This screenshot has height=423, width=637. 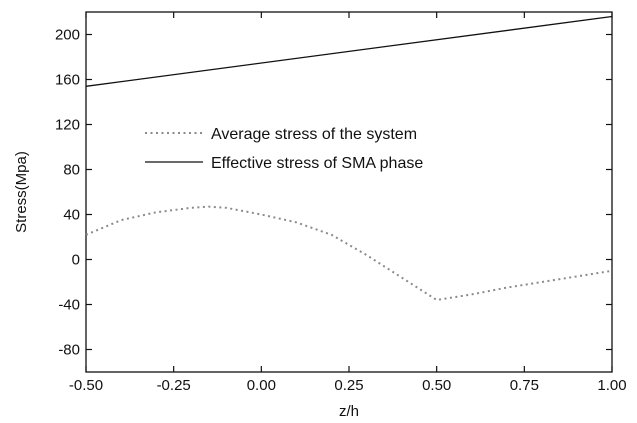 I want to click on x-tick-label: 0.00, so click(x=261, y=385).